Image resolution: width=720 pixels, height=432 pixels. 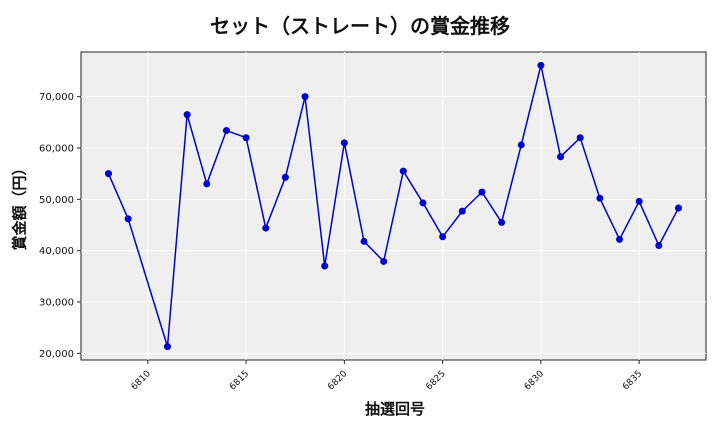 What do you see at coordinates (56, 97) in the screenshot?
I see `y-tick-label: 70,000` at bounding box center [56, 97].